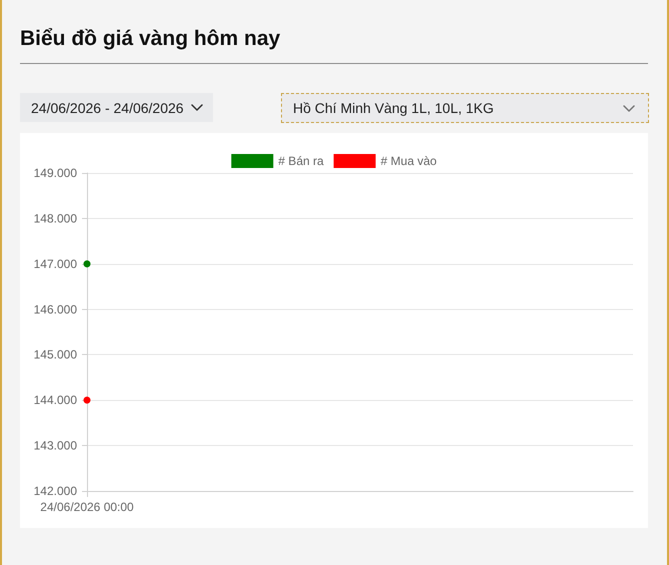  What do you see at coordinates (409, 161) in the screenshot?
I see `legend-label: # Mua vào` at bounding box center [409, 161].